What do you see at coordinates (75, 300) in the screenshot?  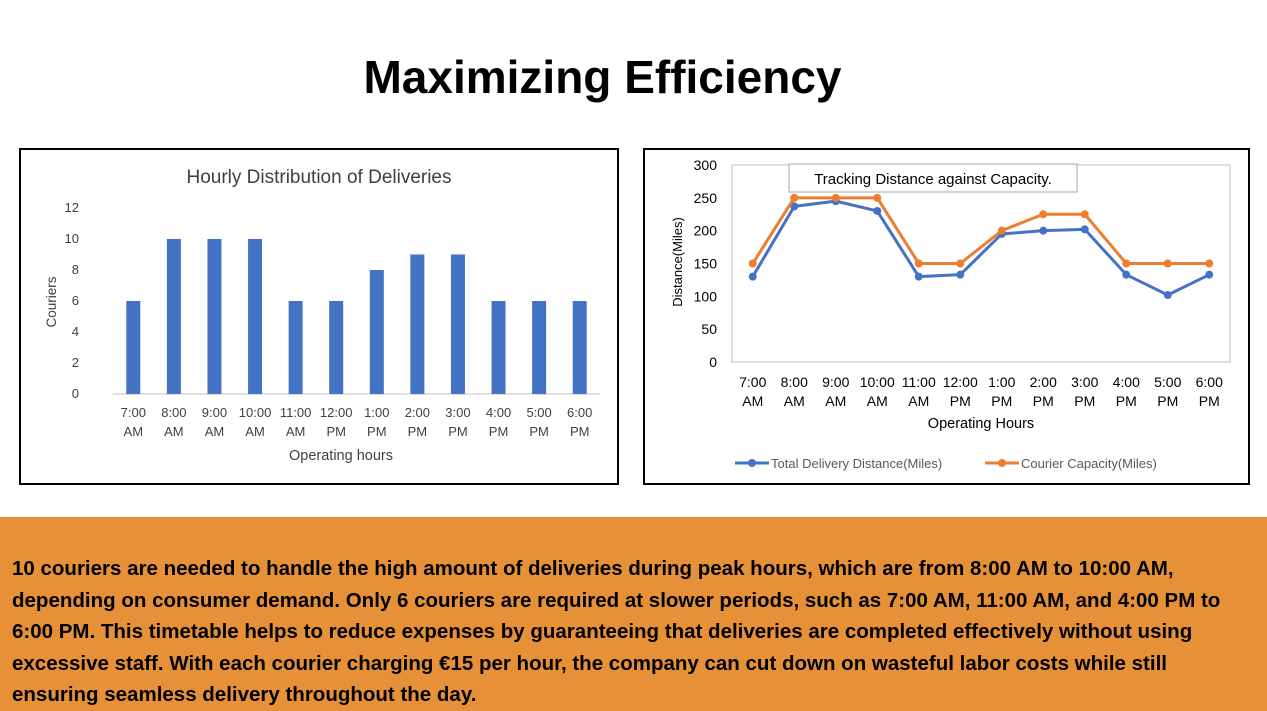 I see `y-tick-label: 6` at bounding box center [75, 300].